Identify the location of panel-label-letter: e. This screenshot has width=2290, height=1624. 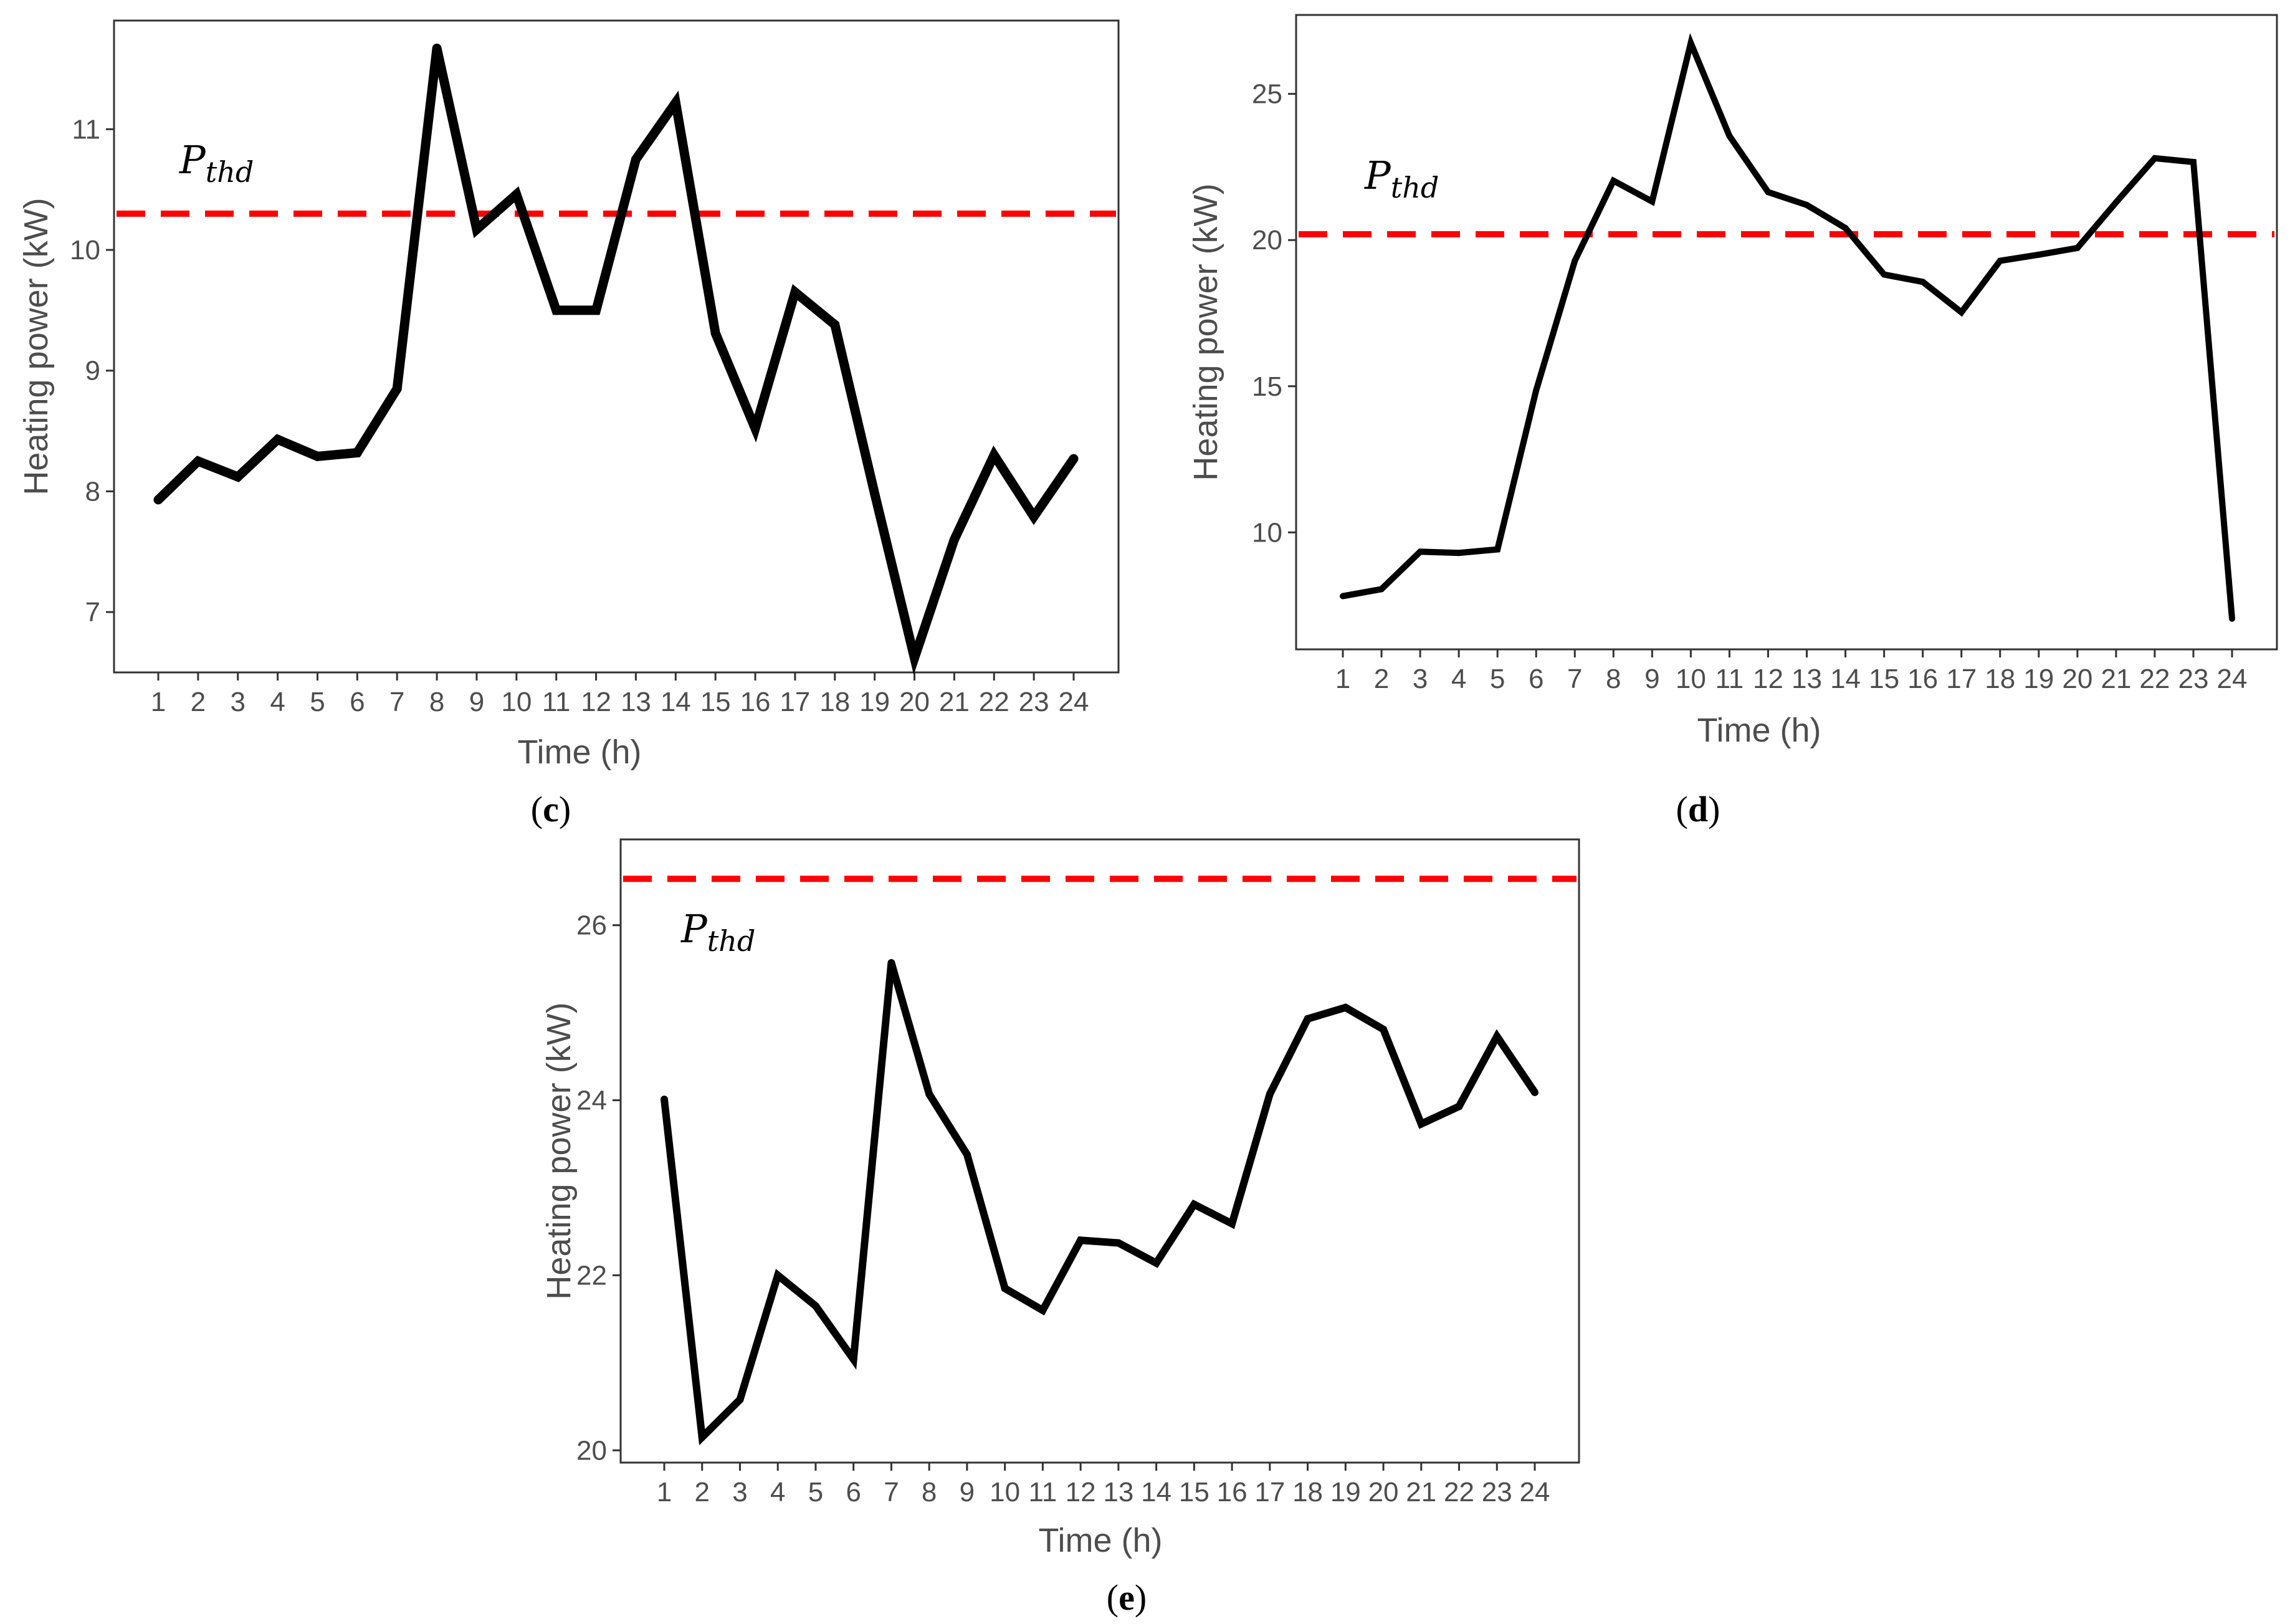
(1127, 1597).